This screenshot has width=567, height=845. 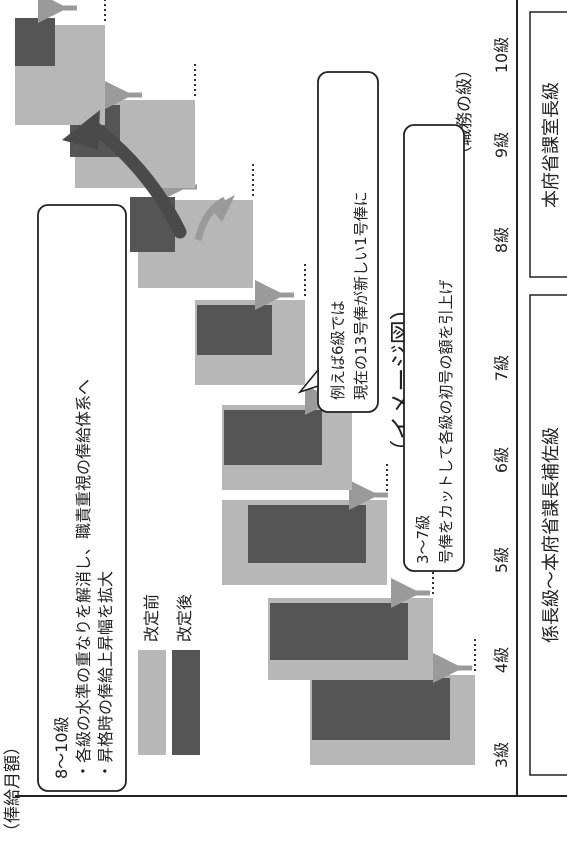 I want to click on legend-before-label: 改定前, so click(x=151, y=618).